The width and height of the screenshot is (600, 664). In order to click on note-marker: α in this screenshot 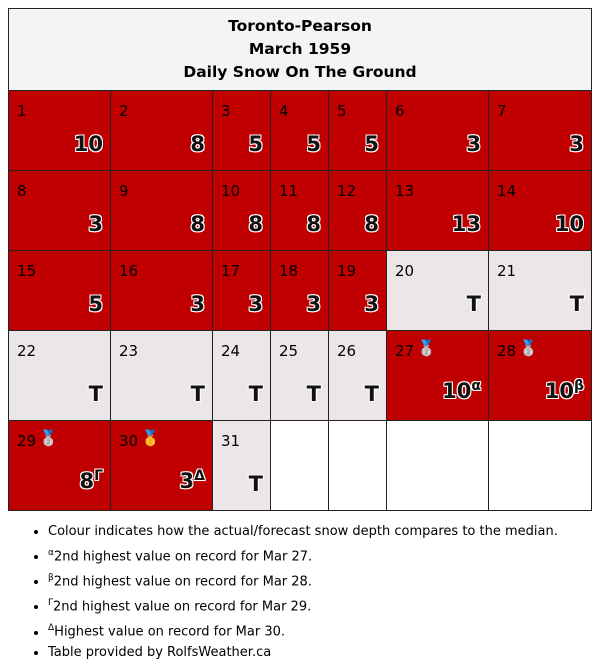, I will do `click(51, 552)`.